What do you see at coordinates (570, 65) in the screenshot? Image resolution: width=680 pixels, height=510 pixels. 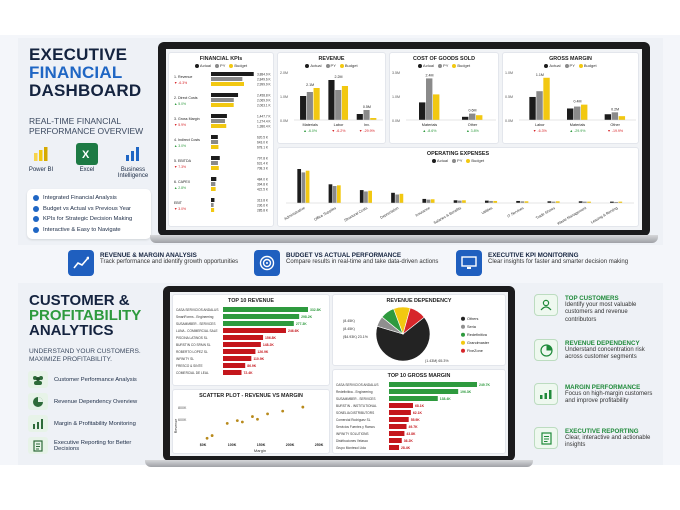 I see `gm-legend: Actual PY Budget` at bounding box center [570, 65].